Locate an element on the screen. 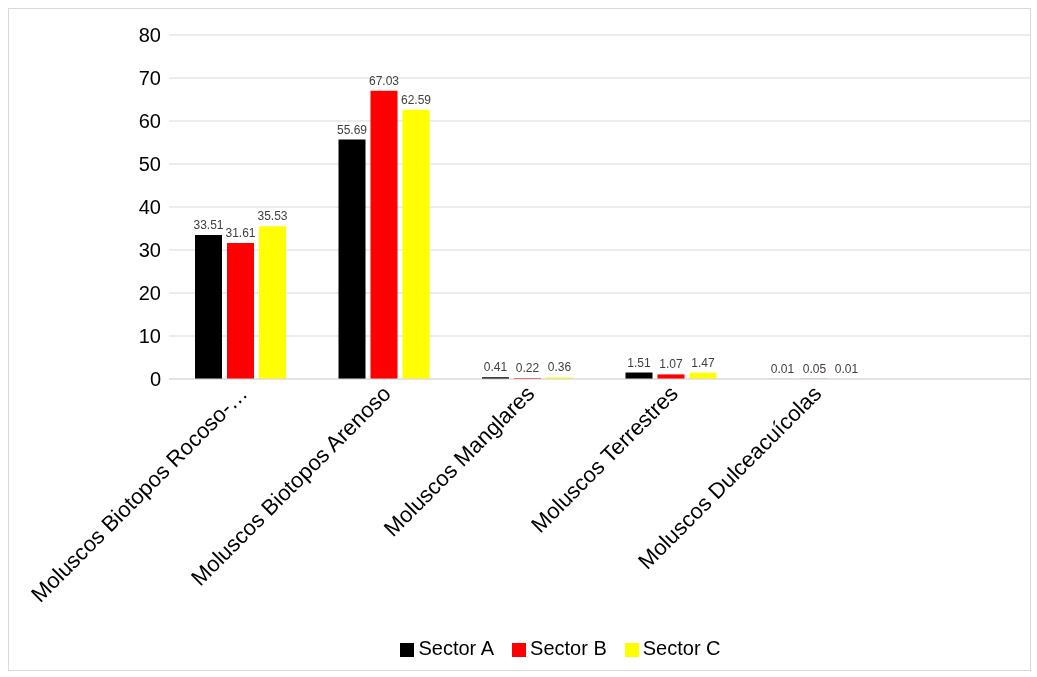 This screenshot has height=677, width=1037. data-label: 35.53 is located at coordinates (272, 216).